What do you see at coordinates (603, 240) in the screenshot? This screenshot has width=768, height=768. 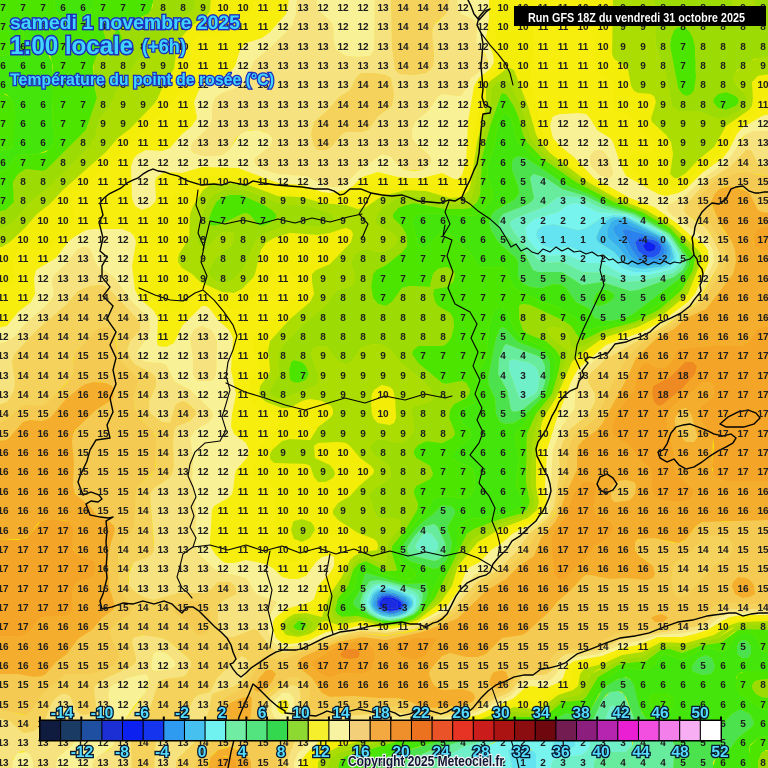 I see `svg-text: 0` at bounding box center [603, 240].